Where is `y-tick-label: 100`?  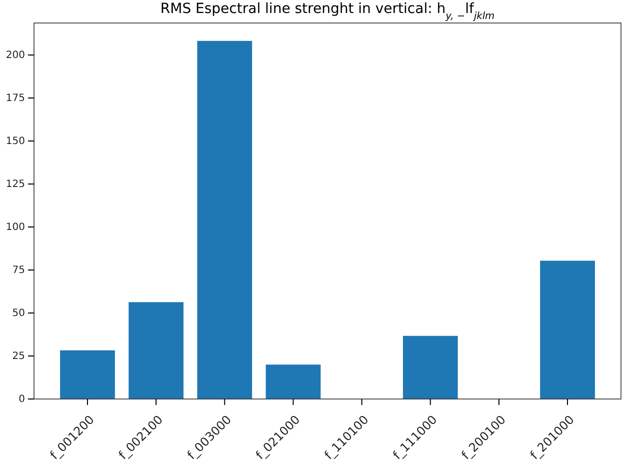 y-tick-label: 100 is located at coordinates (15, 228).